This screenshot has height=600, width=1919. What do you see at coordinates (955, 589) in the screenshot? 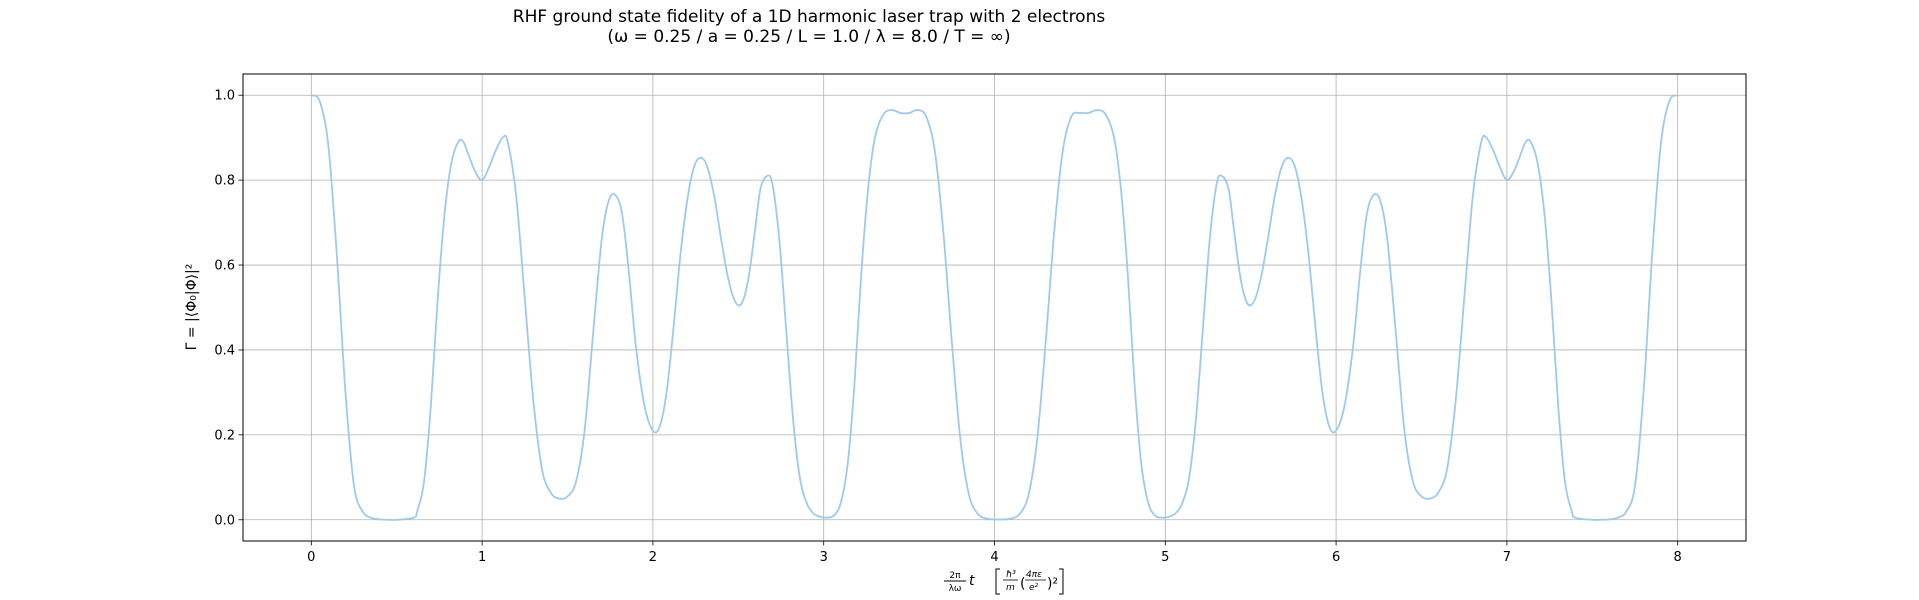
I see `x-label-coef-denominator: λω` at bounding box center [955, 589].